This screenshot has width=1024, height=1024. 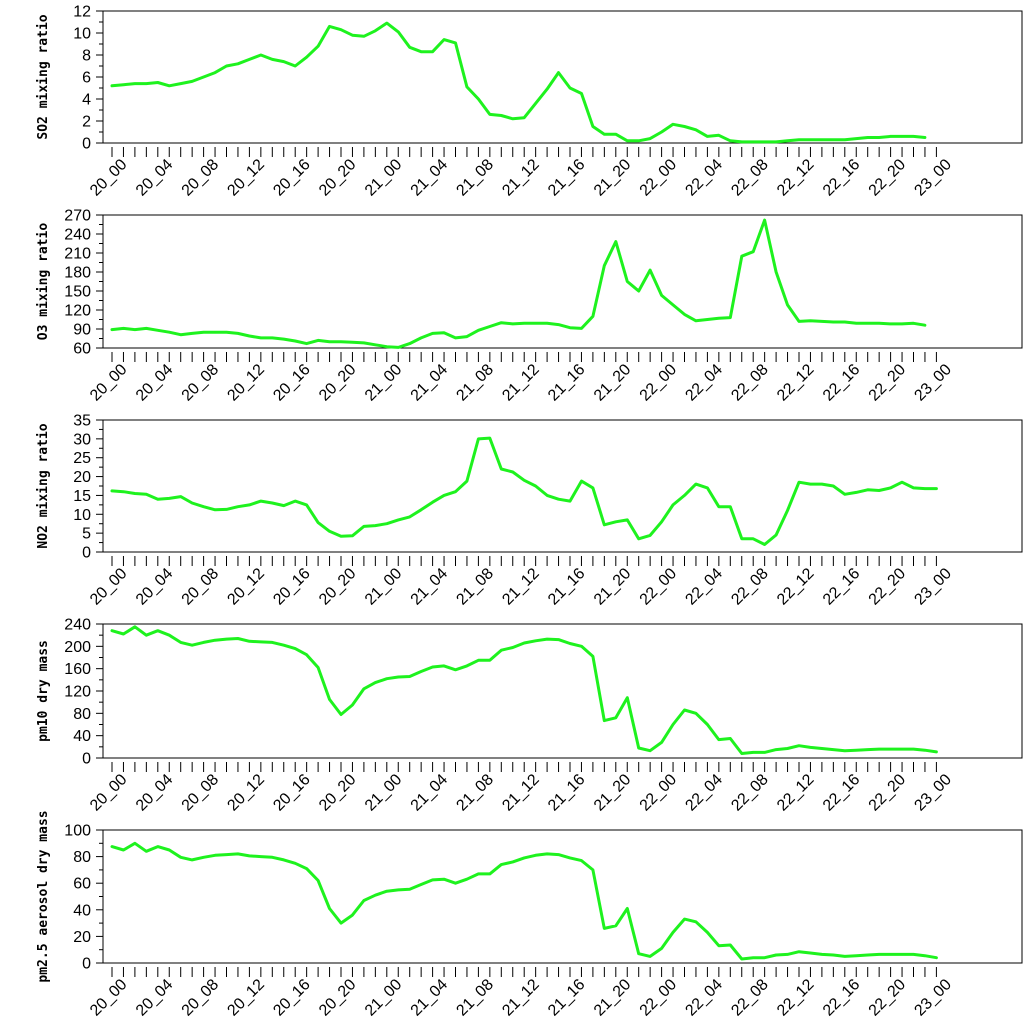 What do you see at coordinates (109, 793) in the screenshot?
I see `chart4-xtick-label: 20_00` at bounding box center [109, 793].